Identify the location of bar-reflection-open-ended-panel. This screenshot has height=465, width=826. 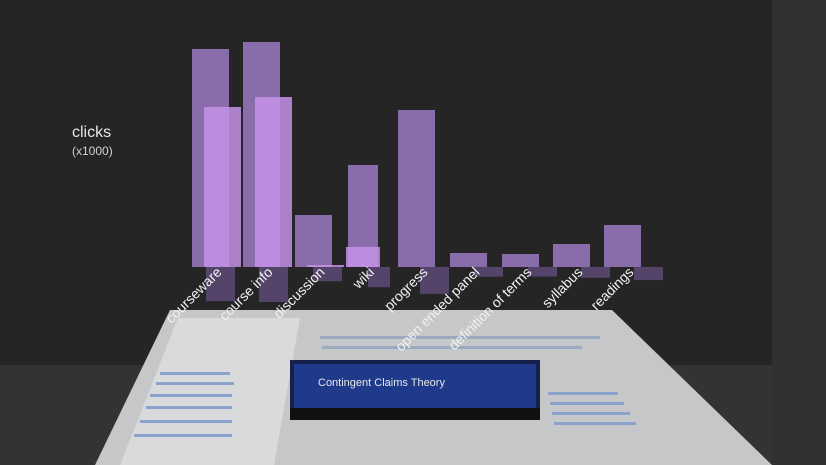
(488, 272).